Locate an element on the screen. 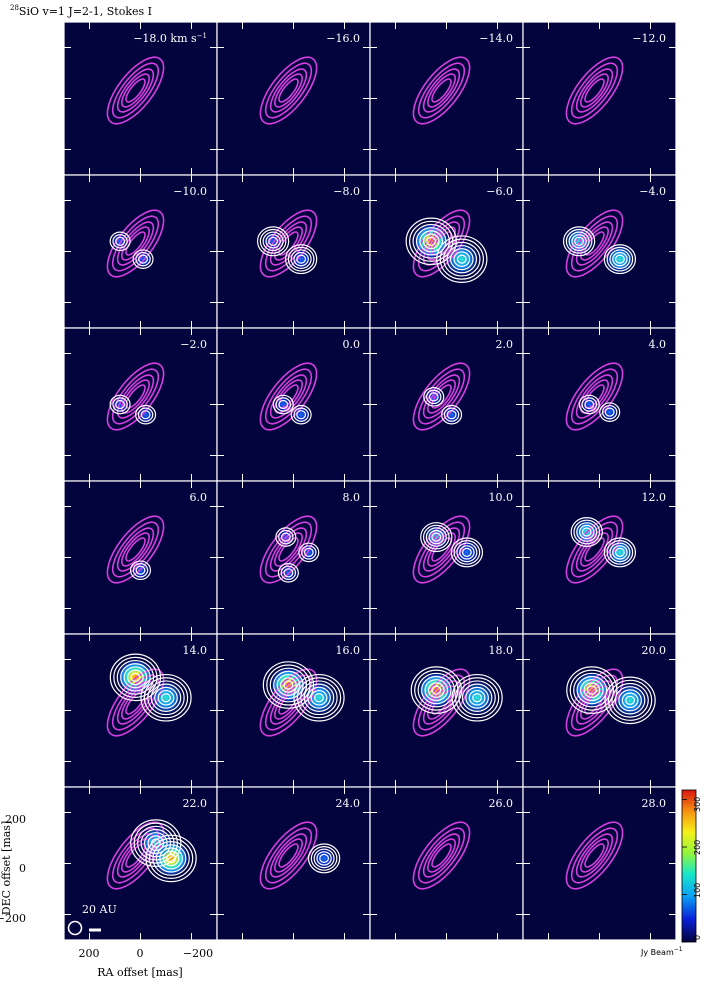 This screenshot has height=985, width=708. velocity-label: −16.0 is located at coordinates (343, 38).